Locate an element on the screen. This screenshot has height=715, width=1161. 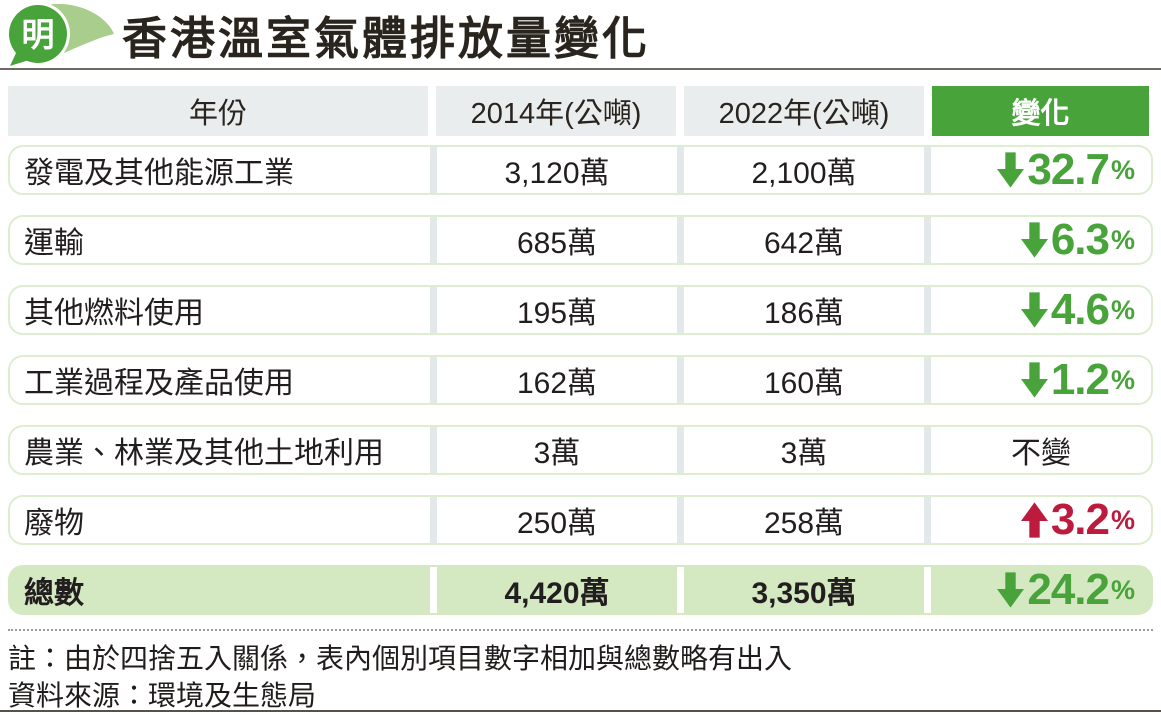
change-cell: 不變 is located at coordinates (1041, 450).